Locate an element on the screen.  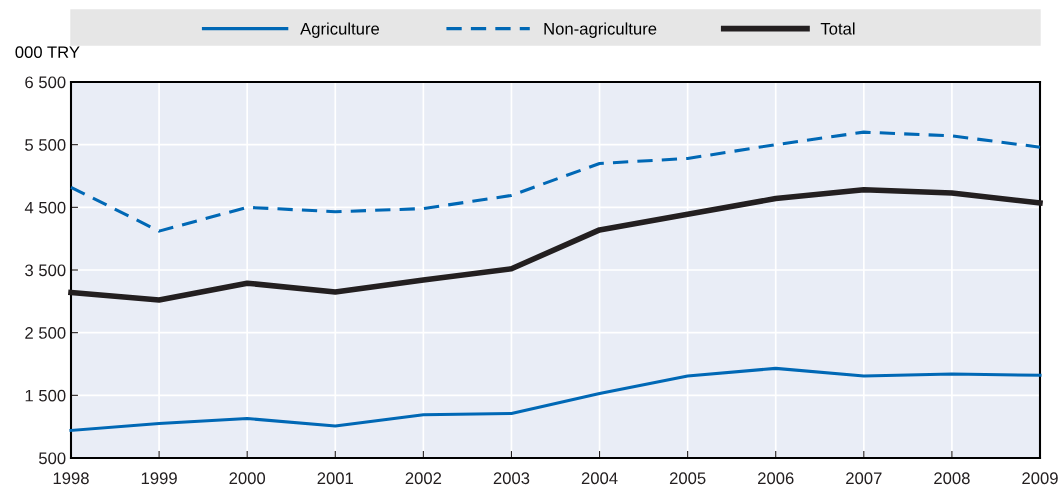
x-tick-label: 2001 is located at coordinates (335, 478).